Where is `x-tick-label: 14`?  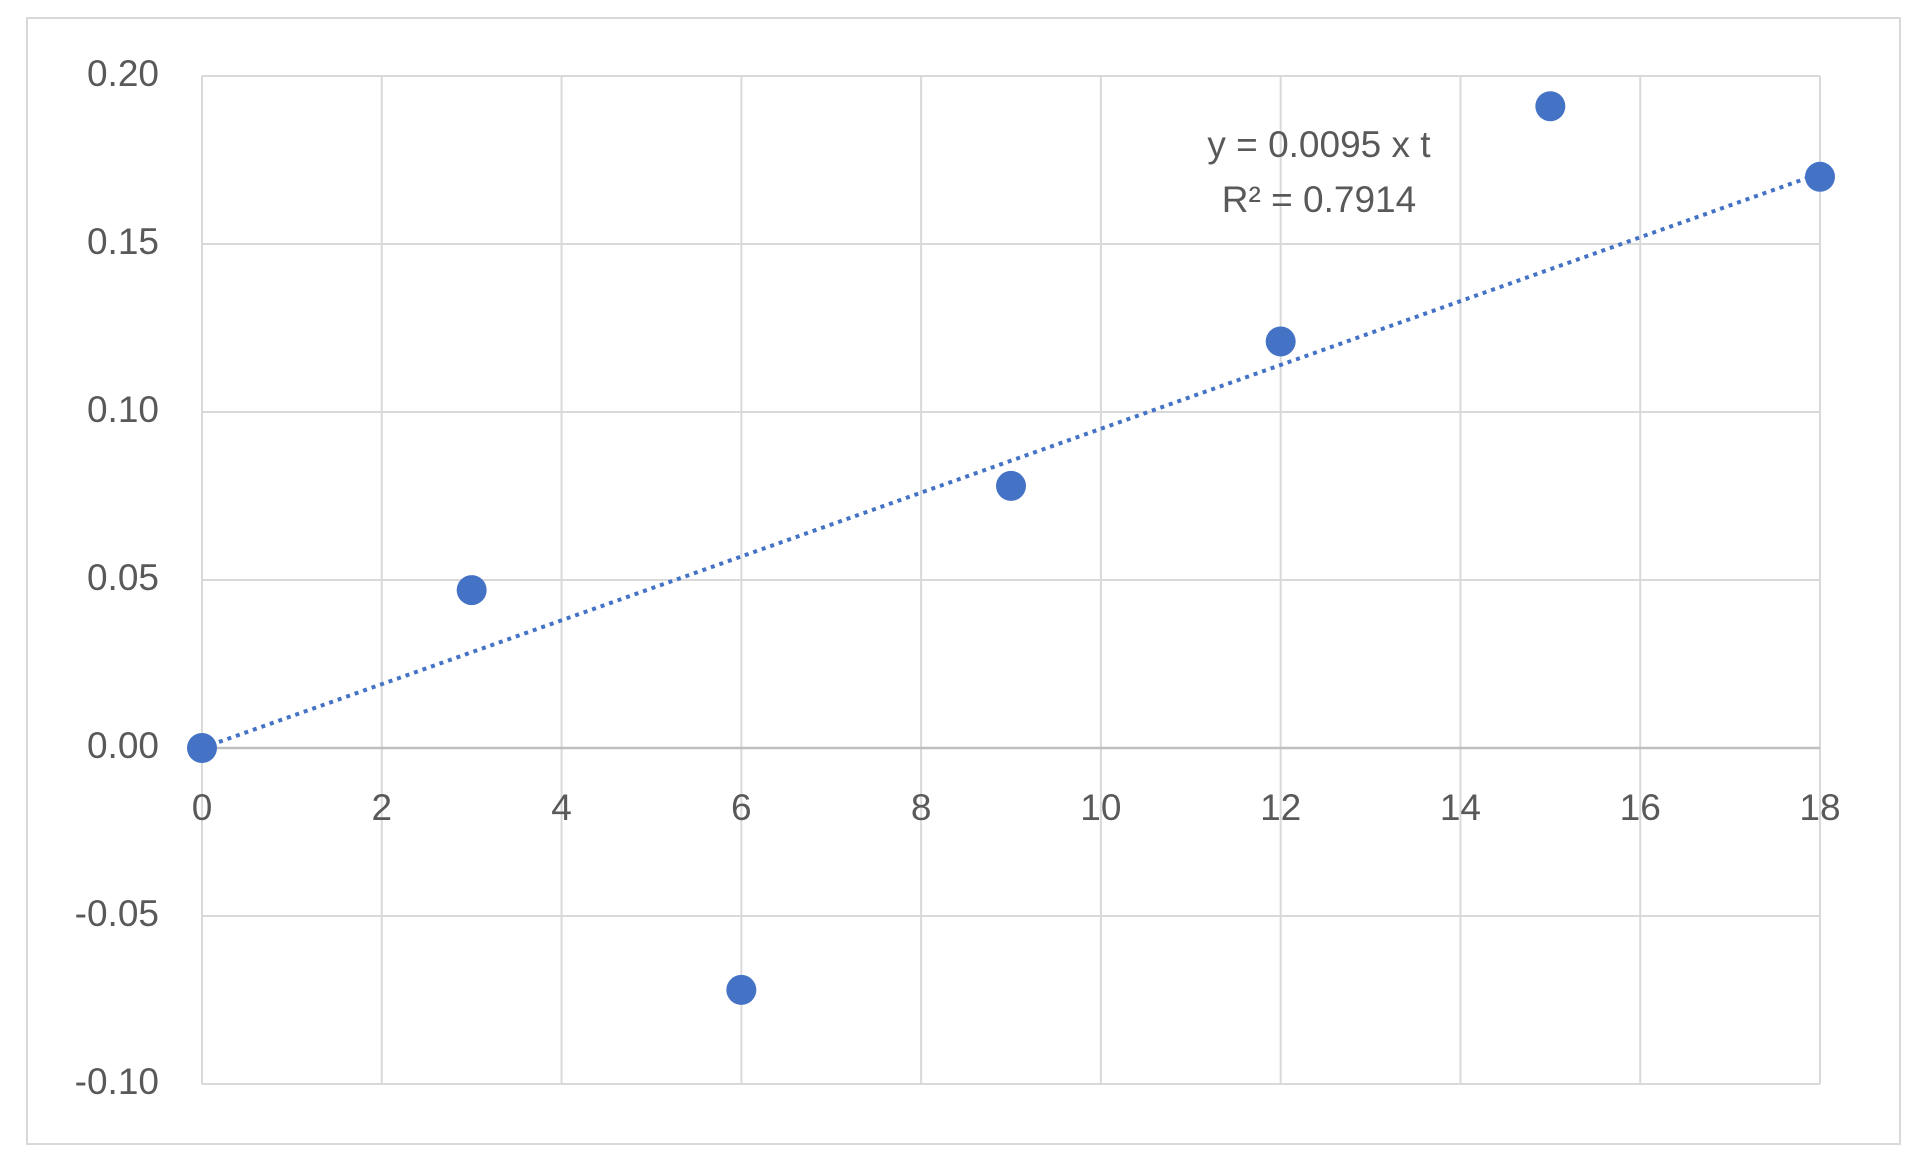 x-tick-label: 14 is located at coordinates (1460, 807).